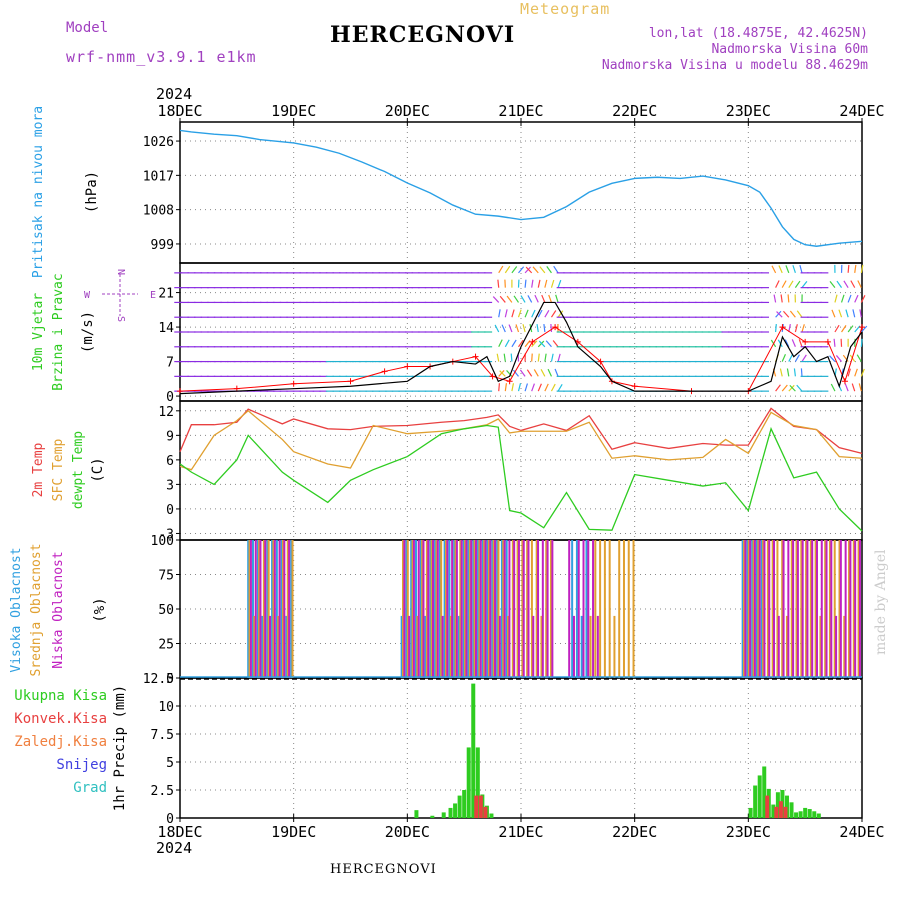 Image resolution: width=900 pixels, height=900 pixels. Describe the element at coordinates (521, 430) in the screenshot. I see `temp-line-2m` at that location.